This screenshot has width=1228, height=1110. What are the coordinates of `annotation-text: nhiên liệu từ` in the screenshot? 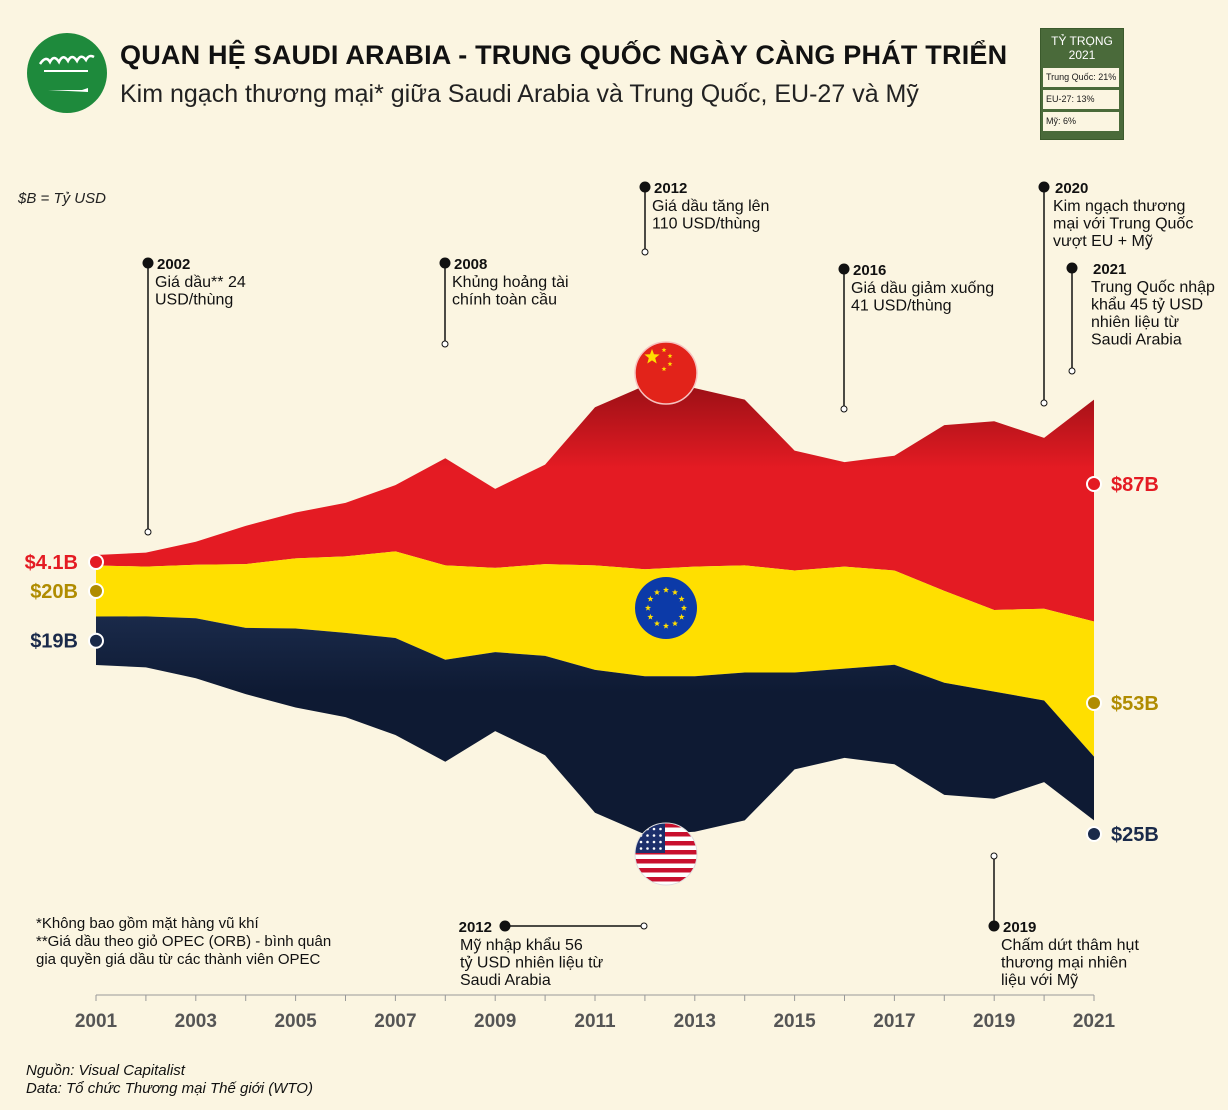 It's located at (1135, 322).